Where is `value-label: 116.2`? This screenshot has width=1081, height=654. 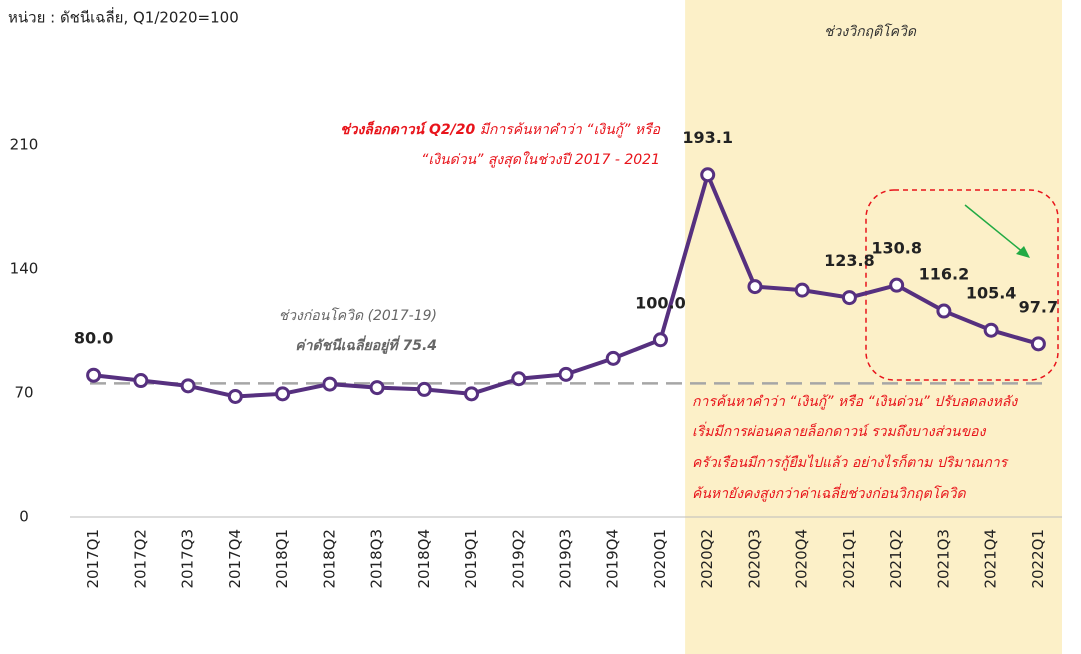 value-label: 116.2 is located at coordinates (944, 274).